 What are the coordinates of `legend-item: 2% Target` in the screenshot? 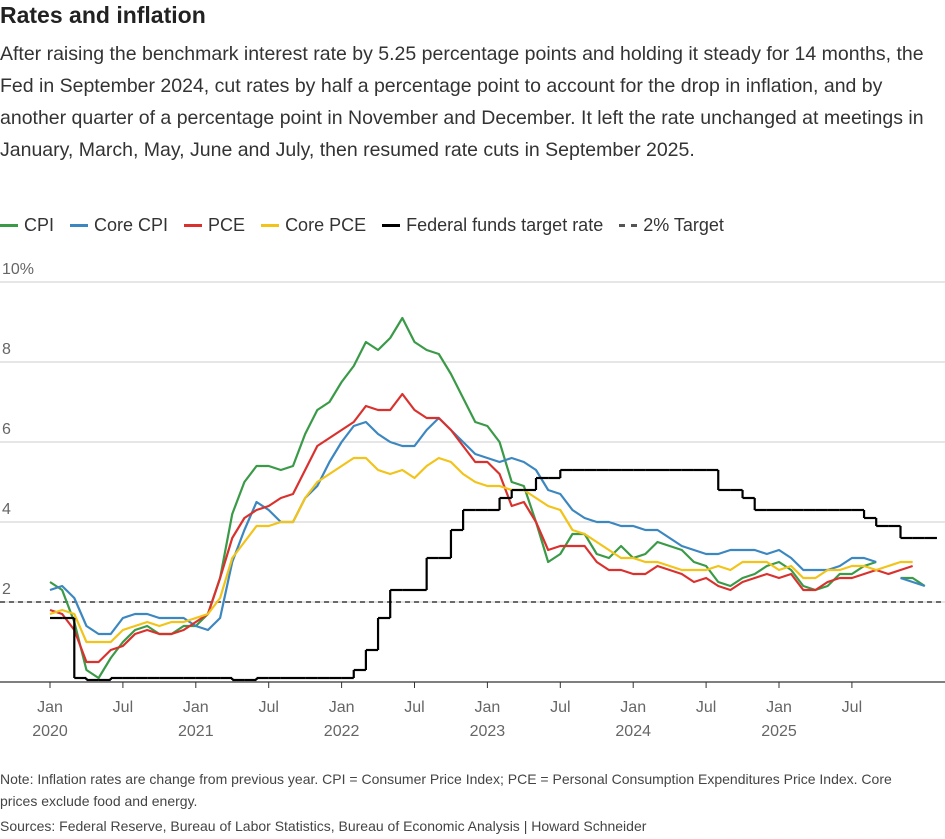 It's located at (671, 225).